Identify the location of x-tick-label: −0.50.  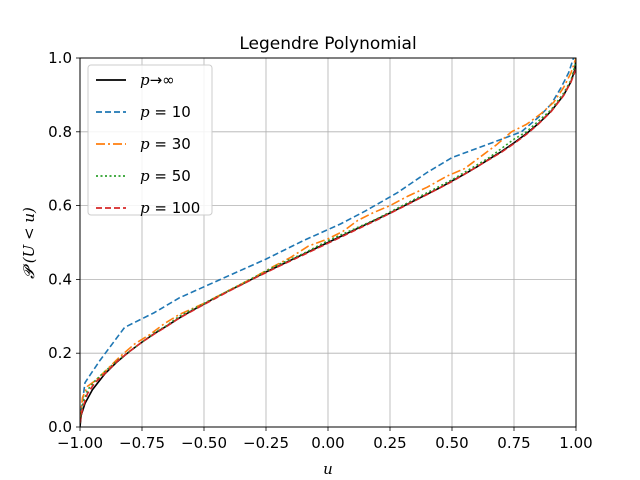
(204, 443).